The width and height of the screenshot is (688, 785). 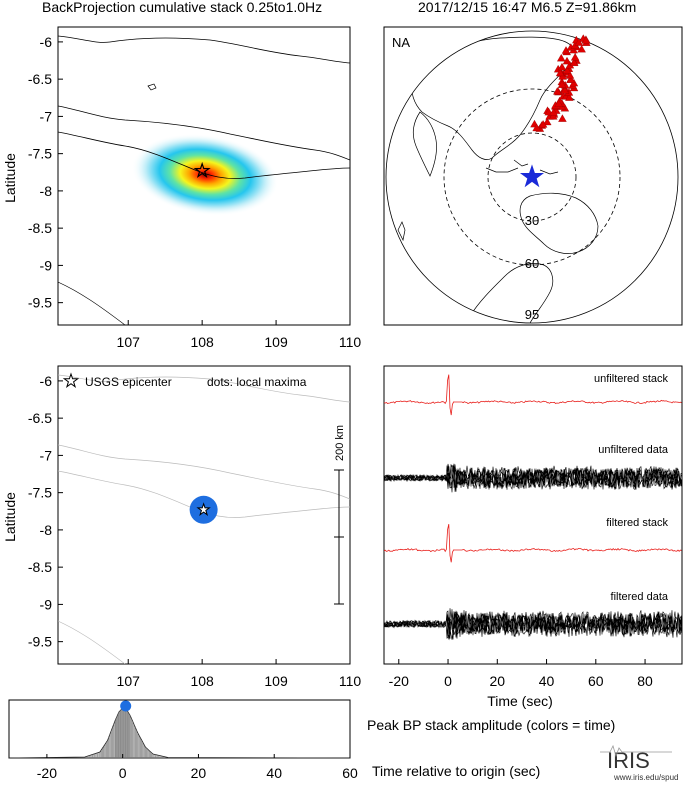 What do you see at coordinates (639, 763) in the screenshot?
I see `iris-logo: IRIS www.iris.edu/spud` at bounding box center [639, 763].